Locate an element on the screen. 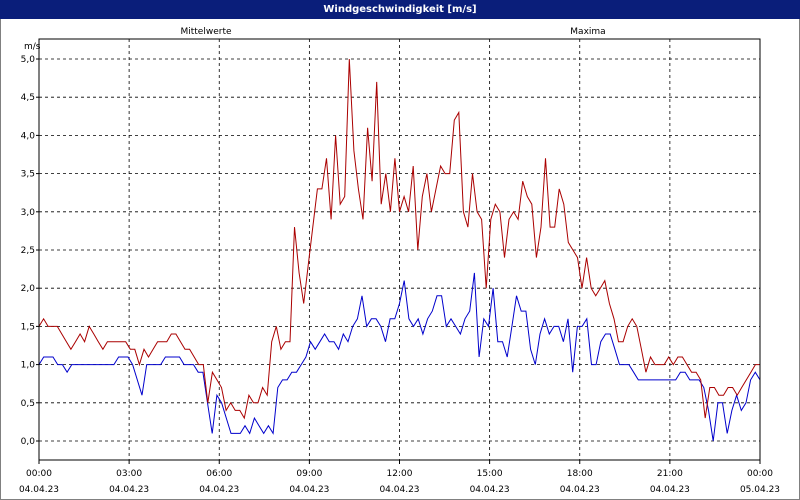 The height and width of the screenshot is (500, 800). y-tick-label: 4,0 is located at coordinates (28, 136).